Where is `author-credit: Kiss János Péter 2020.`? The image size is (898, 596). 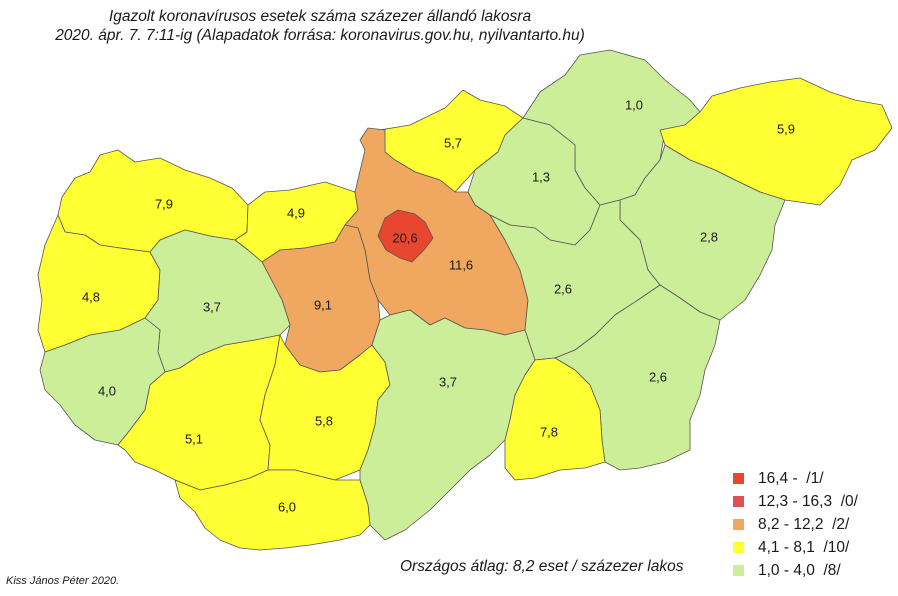 author-credit: Kiss János Péter 2020. is located at coordinates (63, 581).